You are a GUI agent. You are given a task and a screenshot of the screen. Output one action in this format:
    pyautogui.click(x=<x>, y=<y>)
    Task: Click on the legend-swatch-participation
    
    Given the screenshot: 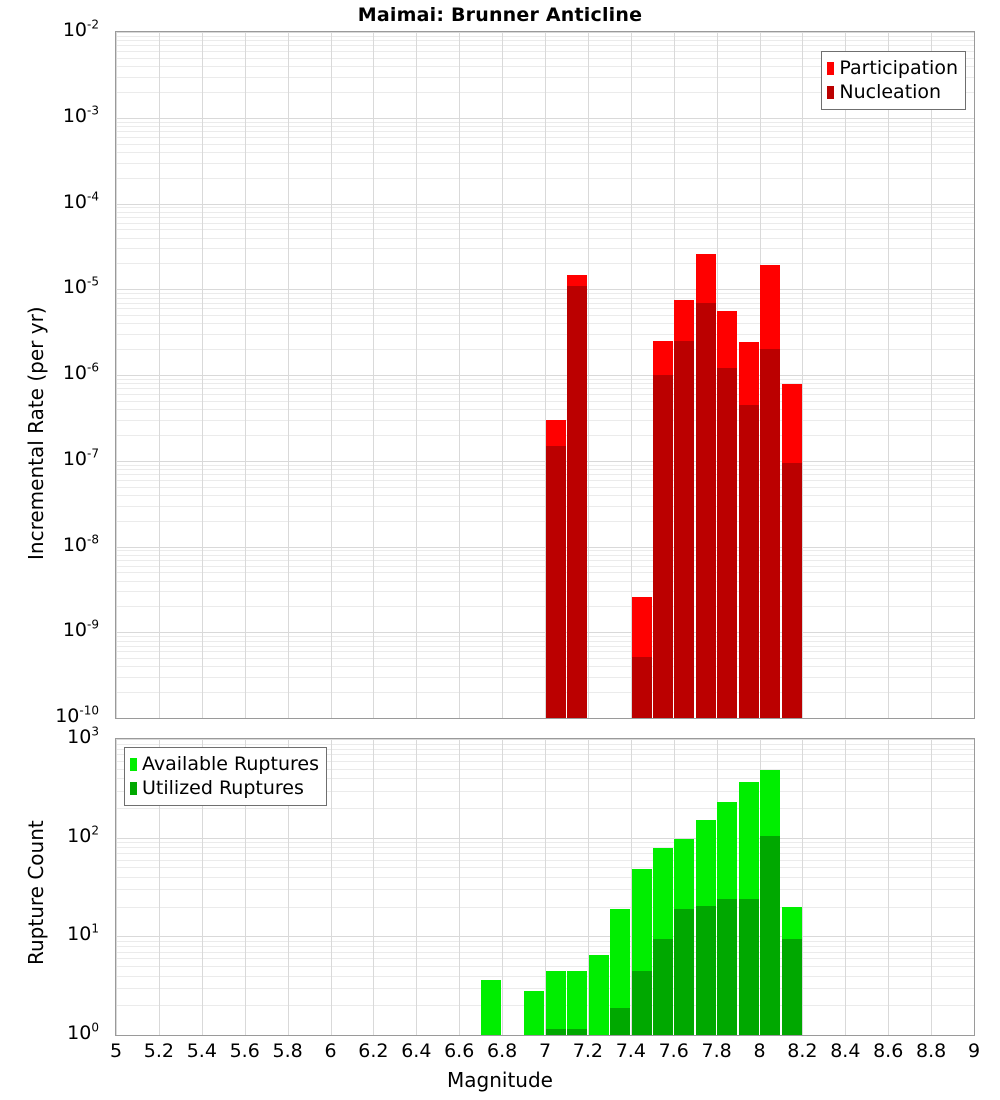 What is the action you would take?
    pyautogui.click(x=831, y=68)
    